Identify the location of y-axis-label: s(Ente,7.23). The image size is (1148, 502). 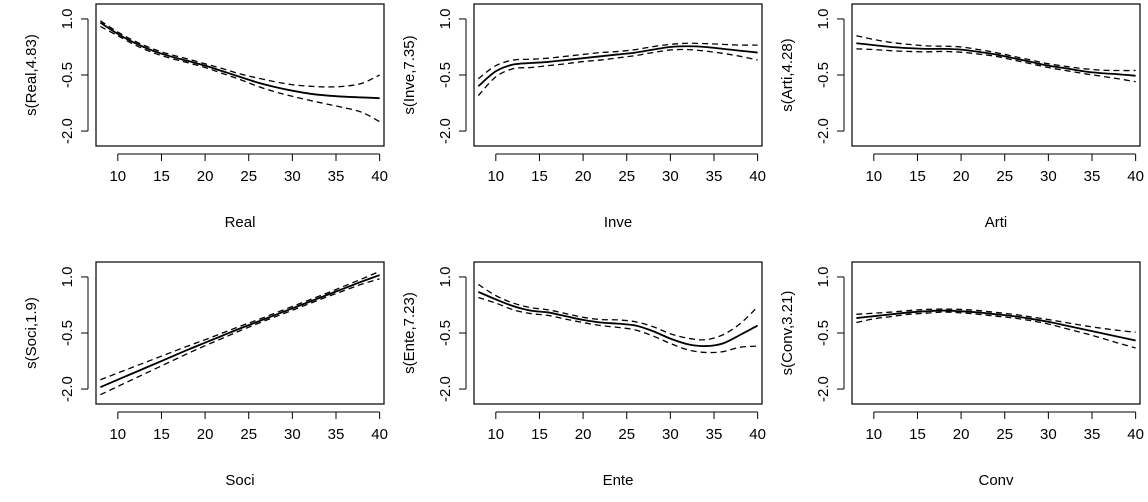
(409, 333).